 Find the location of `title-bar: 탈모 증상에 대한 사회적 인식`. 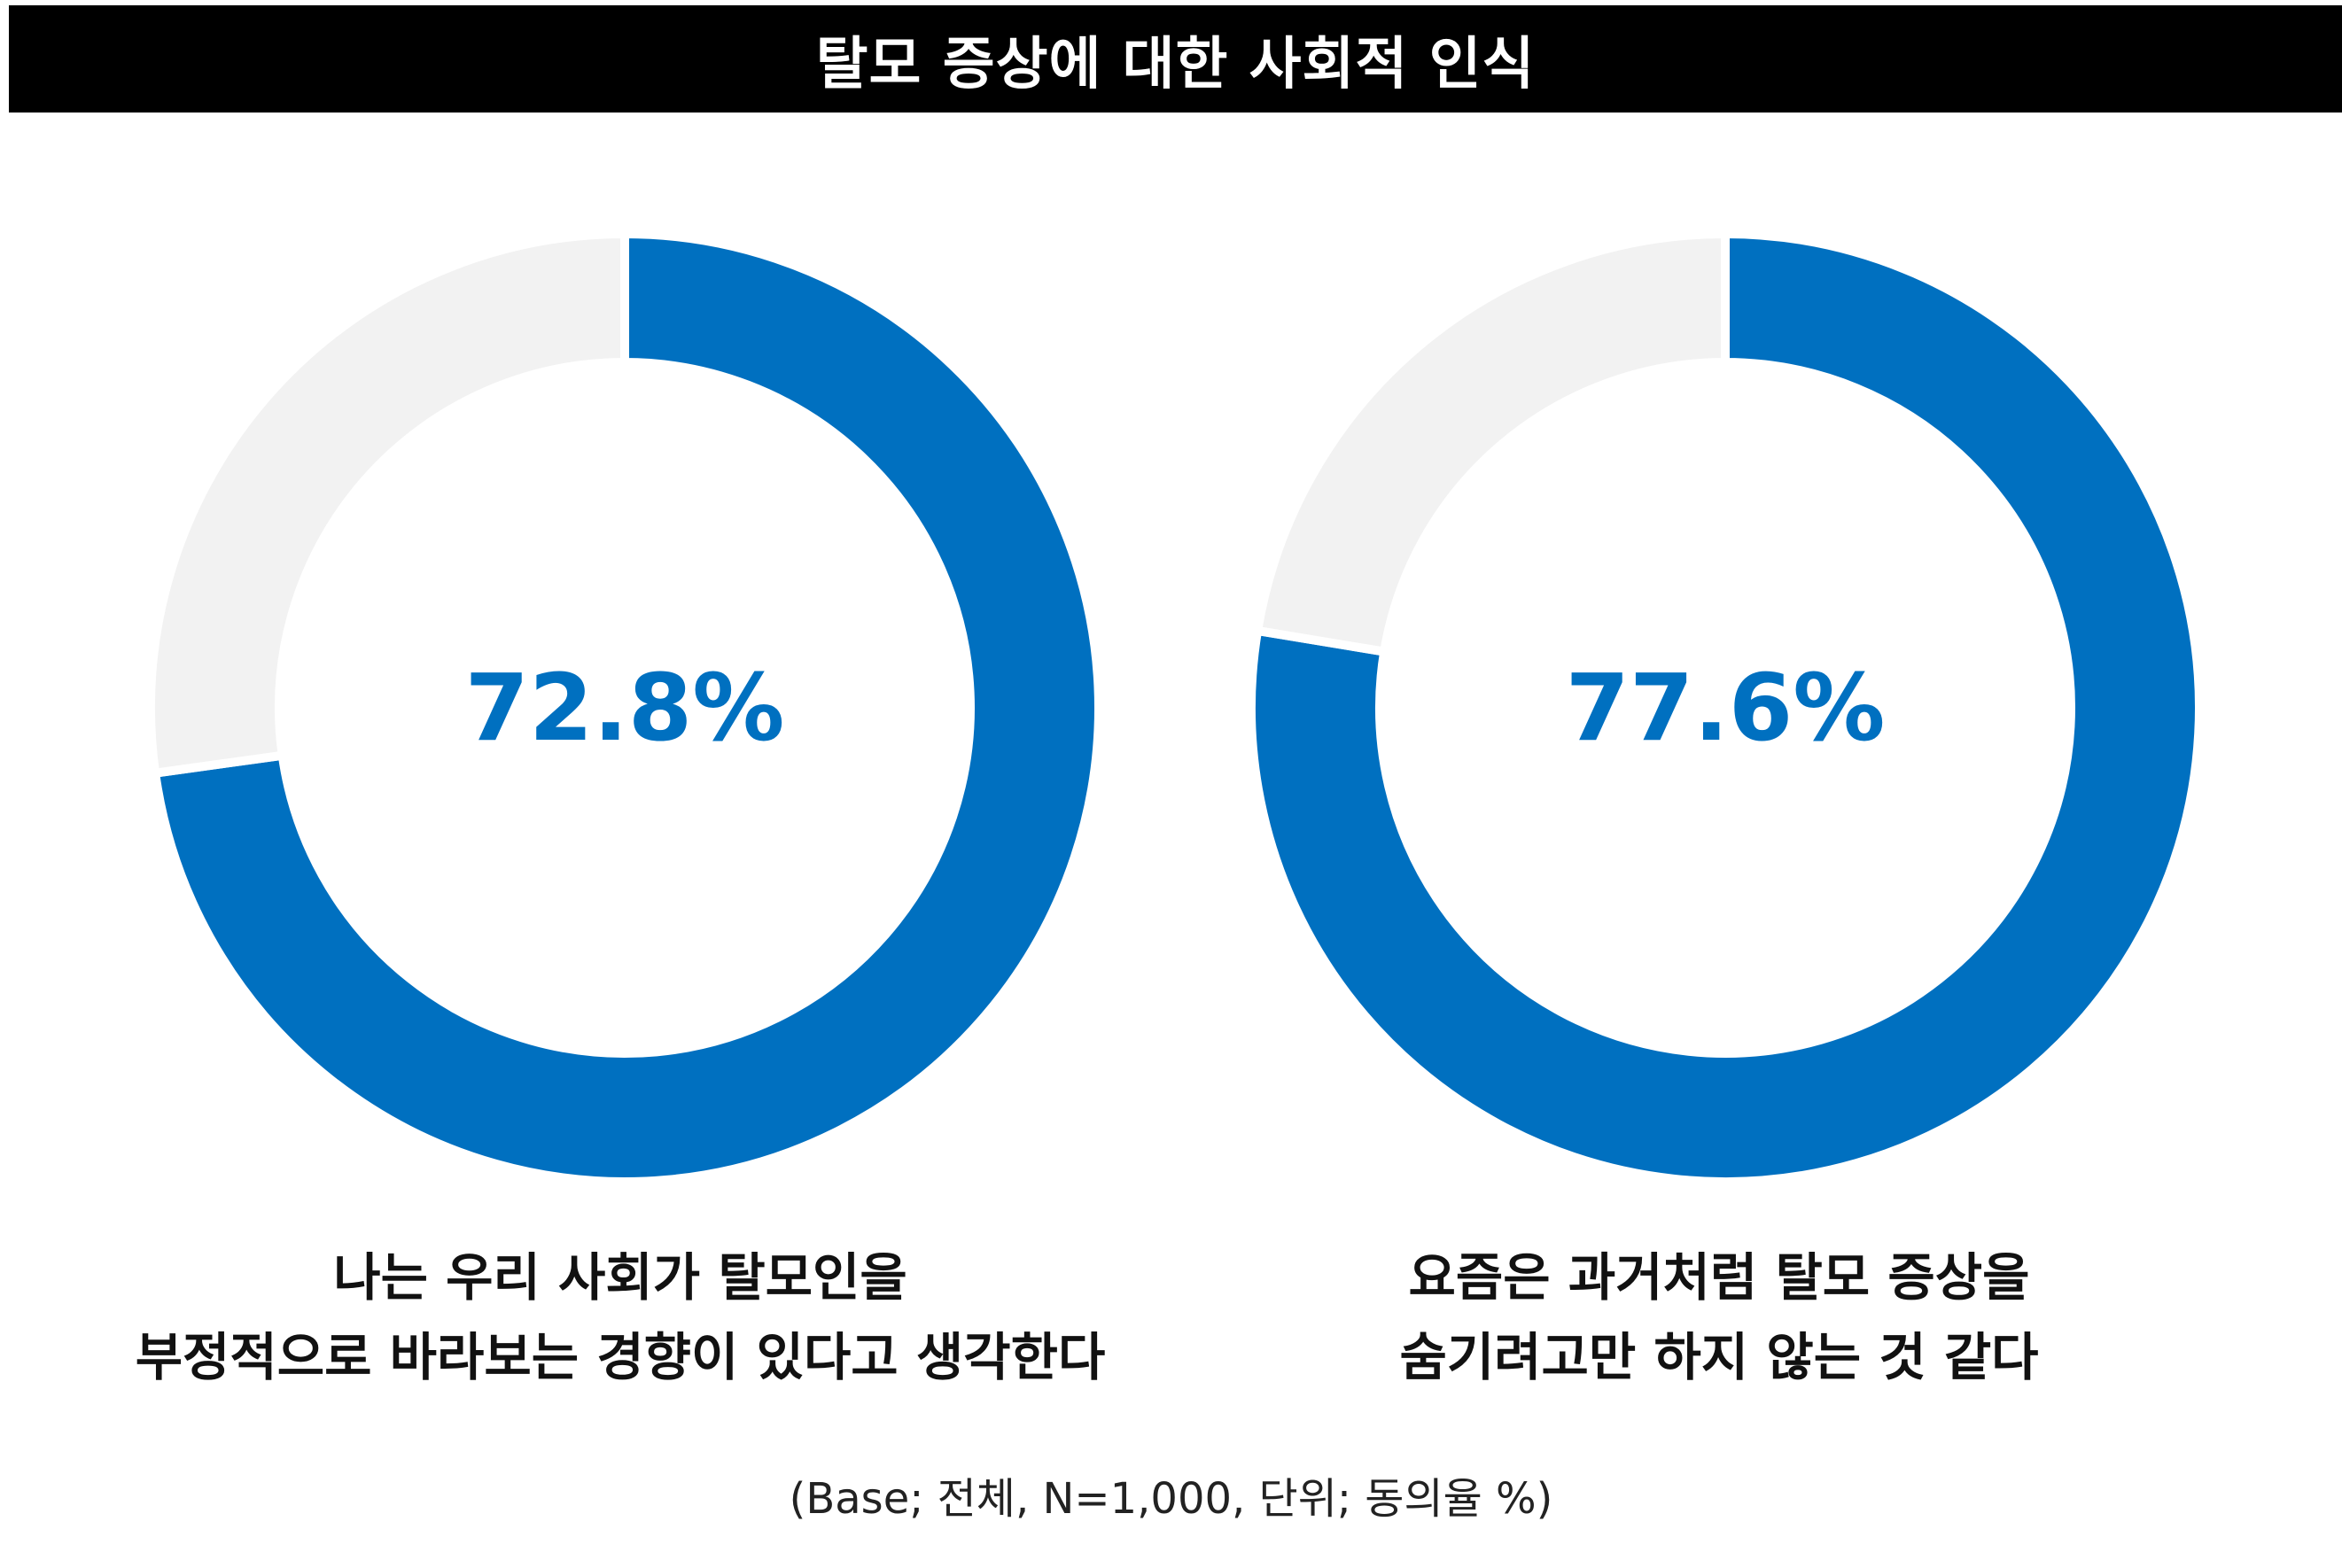

title-bar: 탈모 증상에 대한 사회적 인식 is located at coordinates (1175, 59).